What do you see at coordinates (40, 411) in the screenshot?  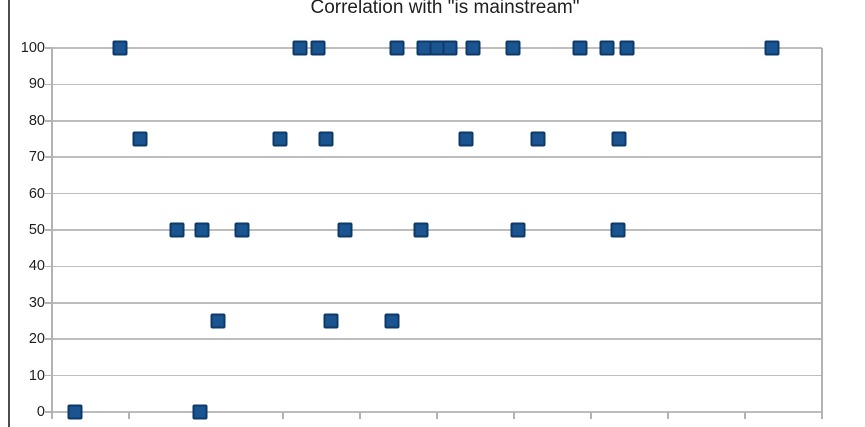 I see `y-axis-tick-label: 0` at bounding box center [40, 411].